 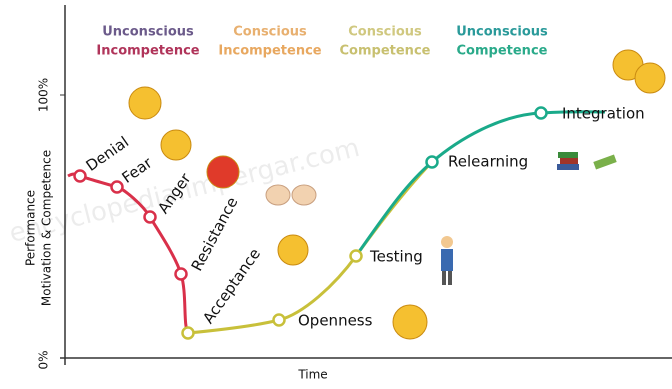 What do you see at coordinates (488, 162) in the screenshot?
I see `stage-label: Relearning` at bounding box center [488, 162].